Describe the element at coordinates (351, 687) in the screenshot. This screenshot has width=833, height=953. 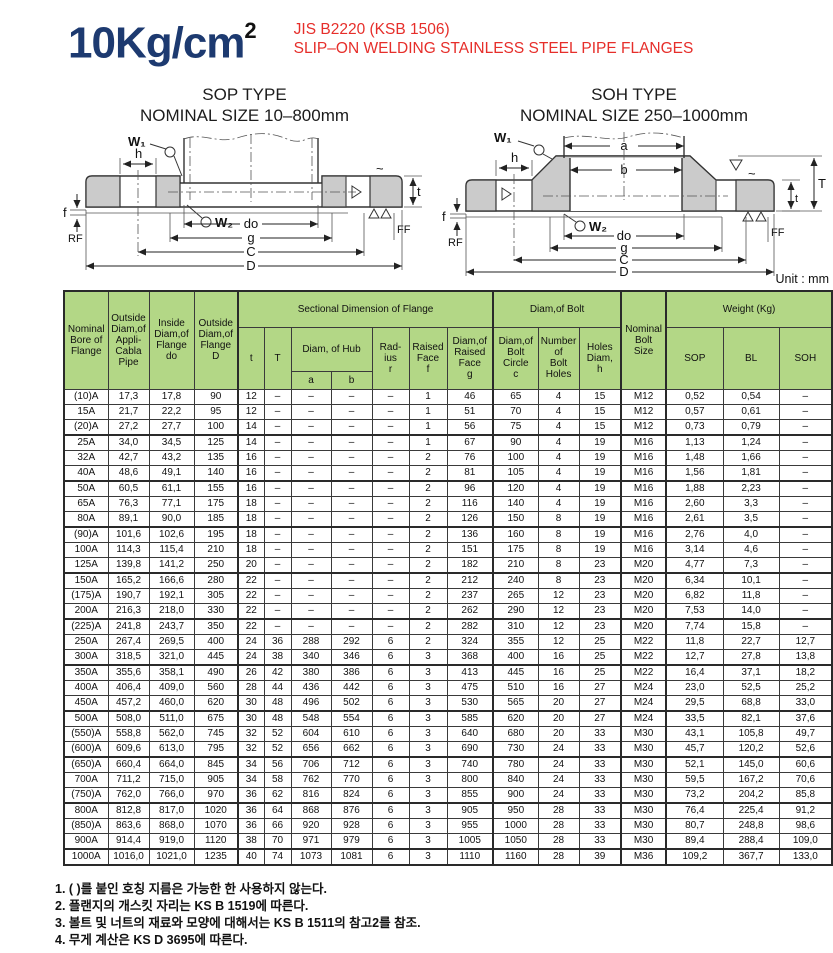
I see `cell-hub_b: 442` at that location.